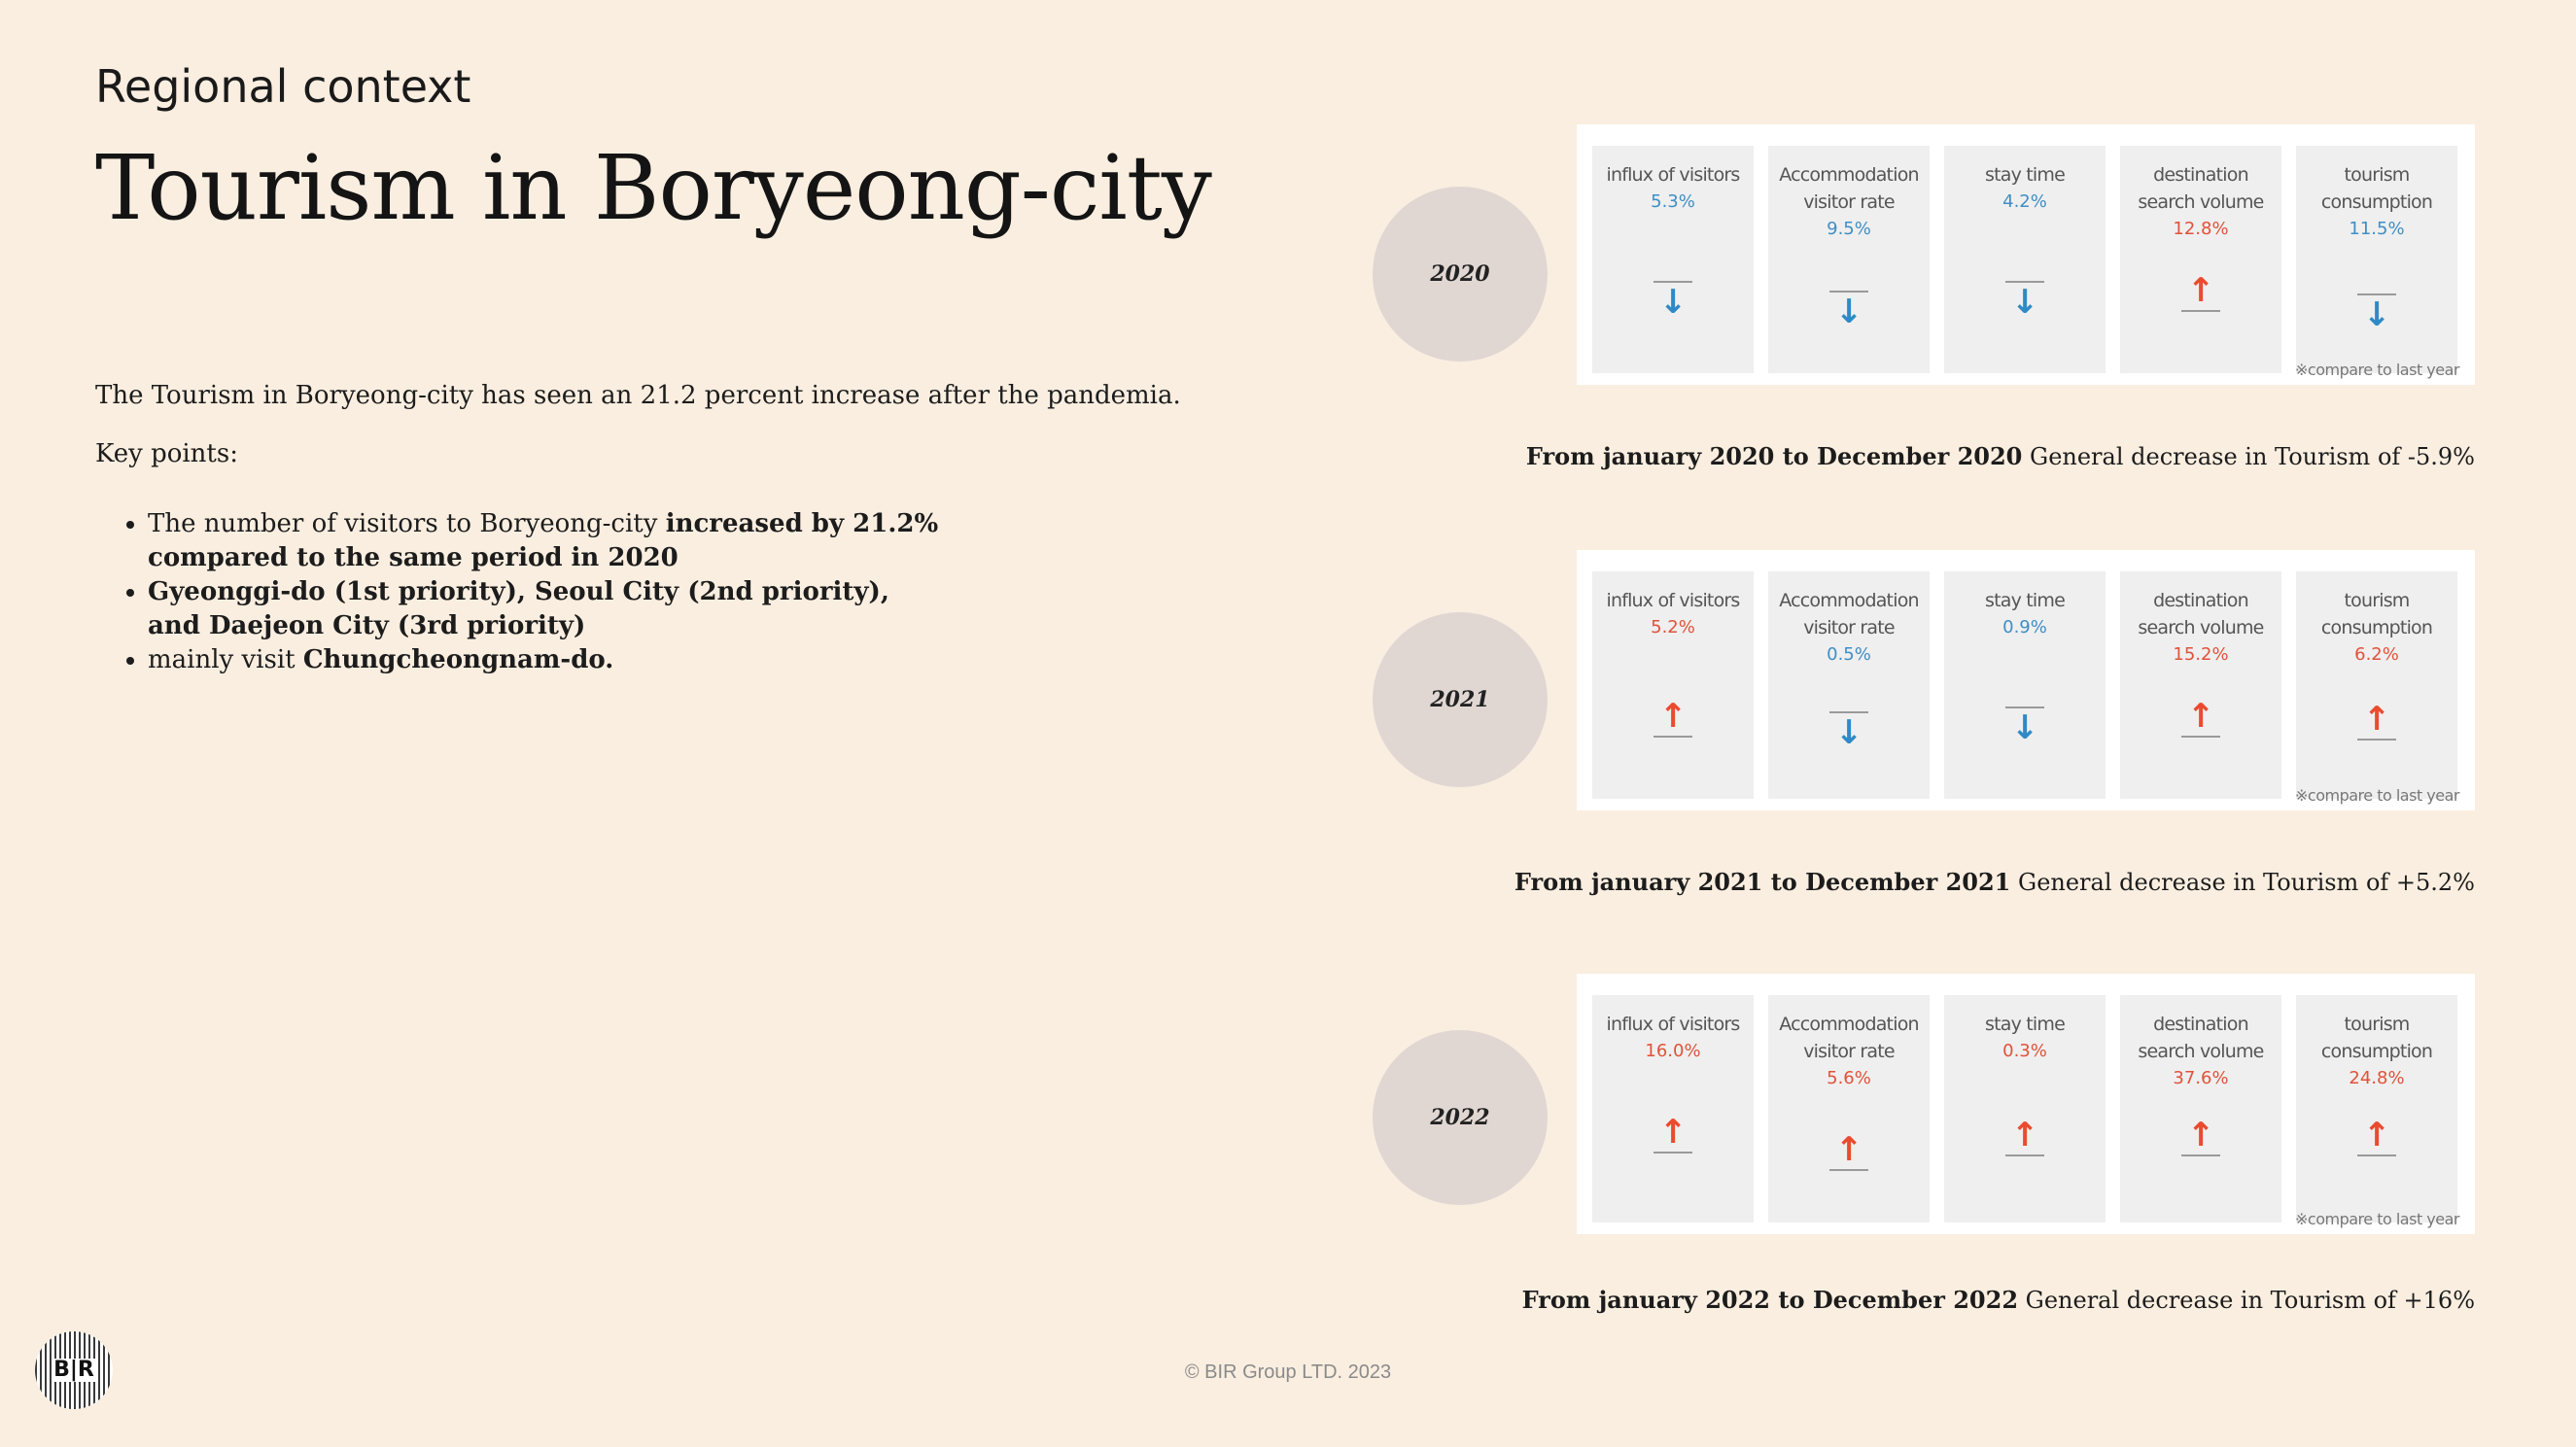 This screenshot has width=2576, height=1447. Describe the element at coordinates (2242, 882) in the screenshot. I see `caption-summary: General decrease in Tourism of +5.2%` at that location.